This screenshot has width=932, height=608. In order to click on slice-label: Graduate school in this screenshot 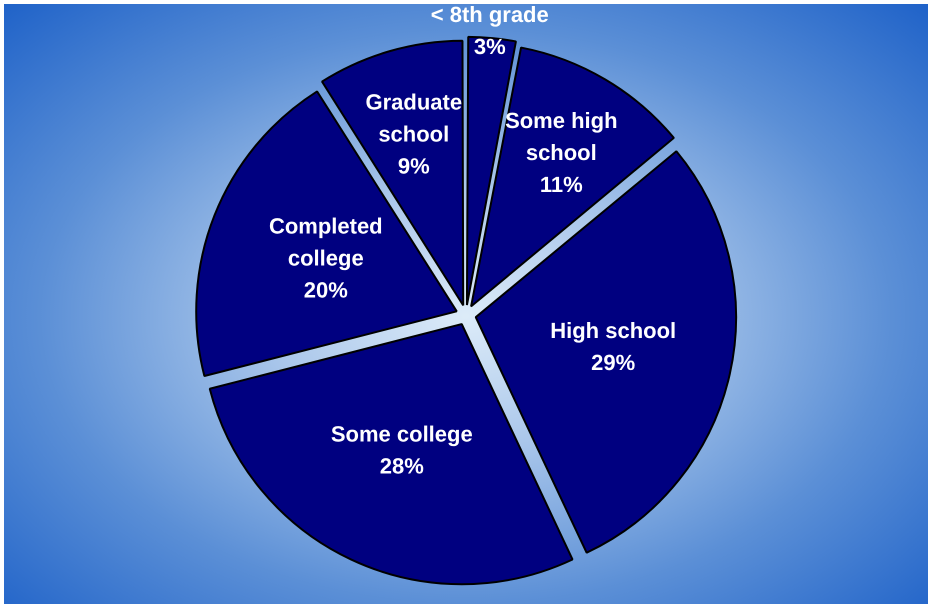, I will do `click(413, 117)`.